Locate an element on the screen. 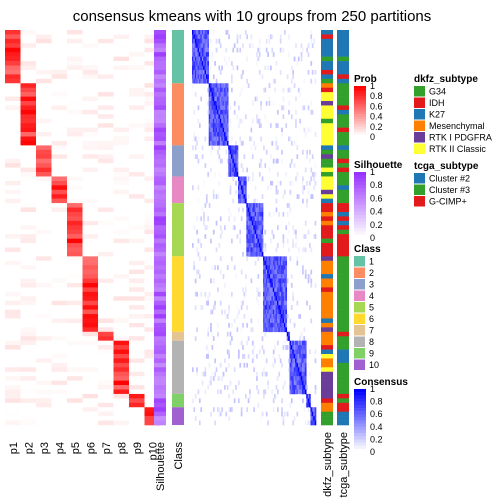 The image size is (504, 504). prob-legend-tick: 0.2 is located at coordinates (376, 127).